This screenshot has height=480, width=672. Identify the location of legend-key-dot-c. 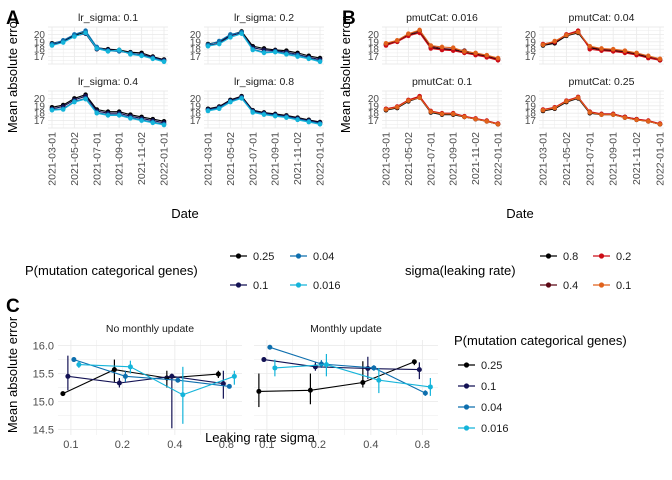
(466, 428).